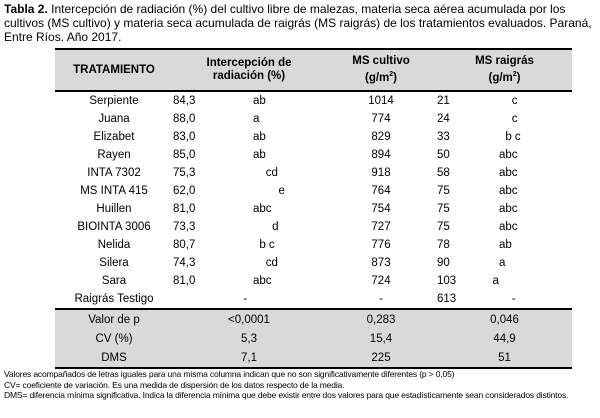 The image size is (600, 418). What do you see at coordinates (313, 209) in the screenshot?
I see `table-row: Huillen 81,0 abc 754 75 abc` at bounding box center [313, 209].